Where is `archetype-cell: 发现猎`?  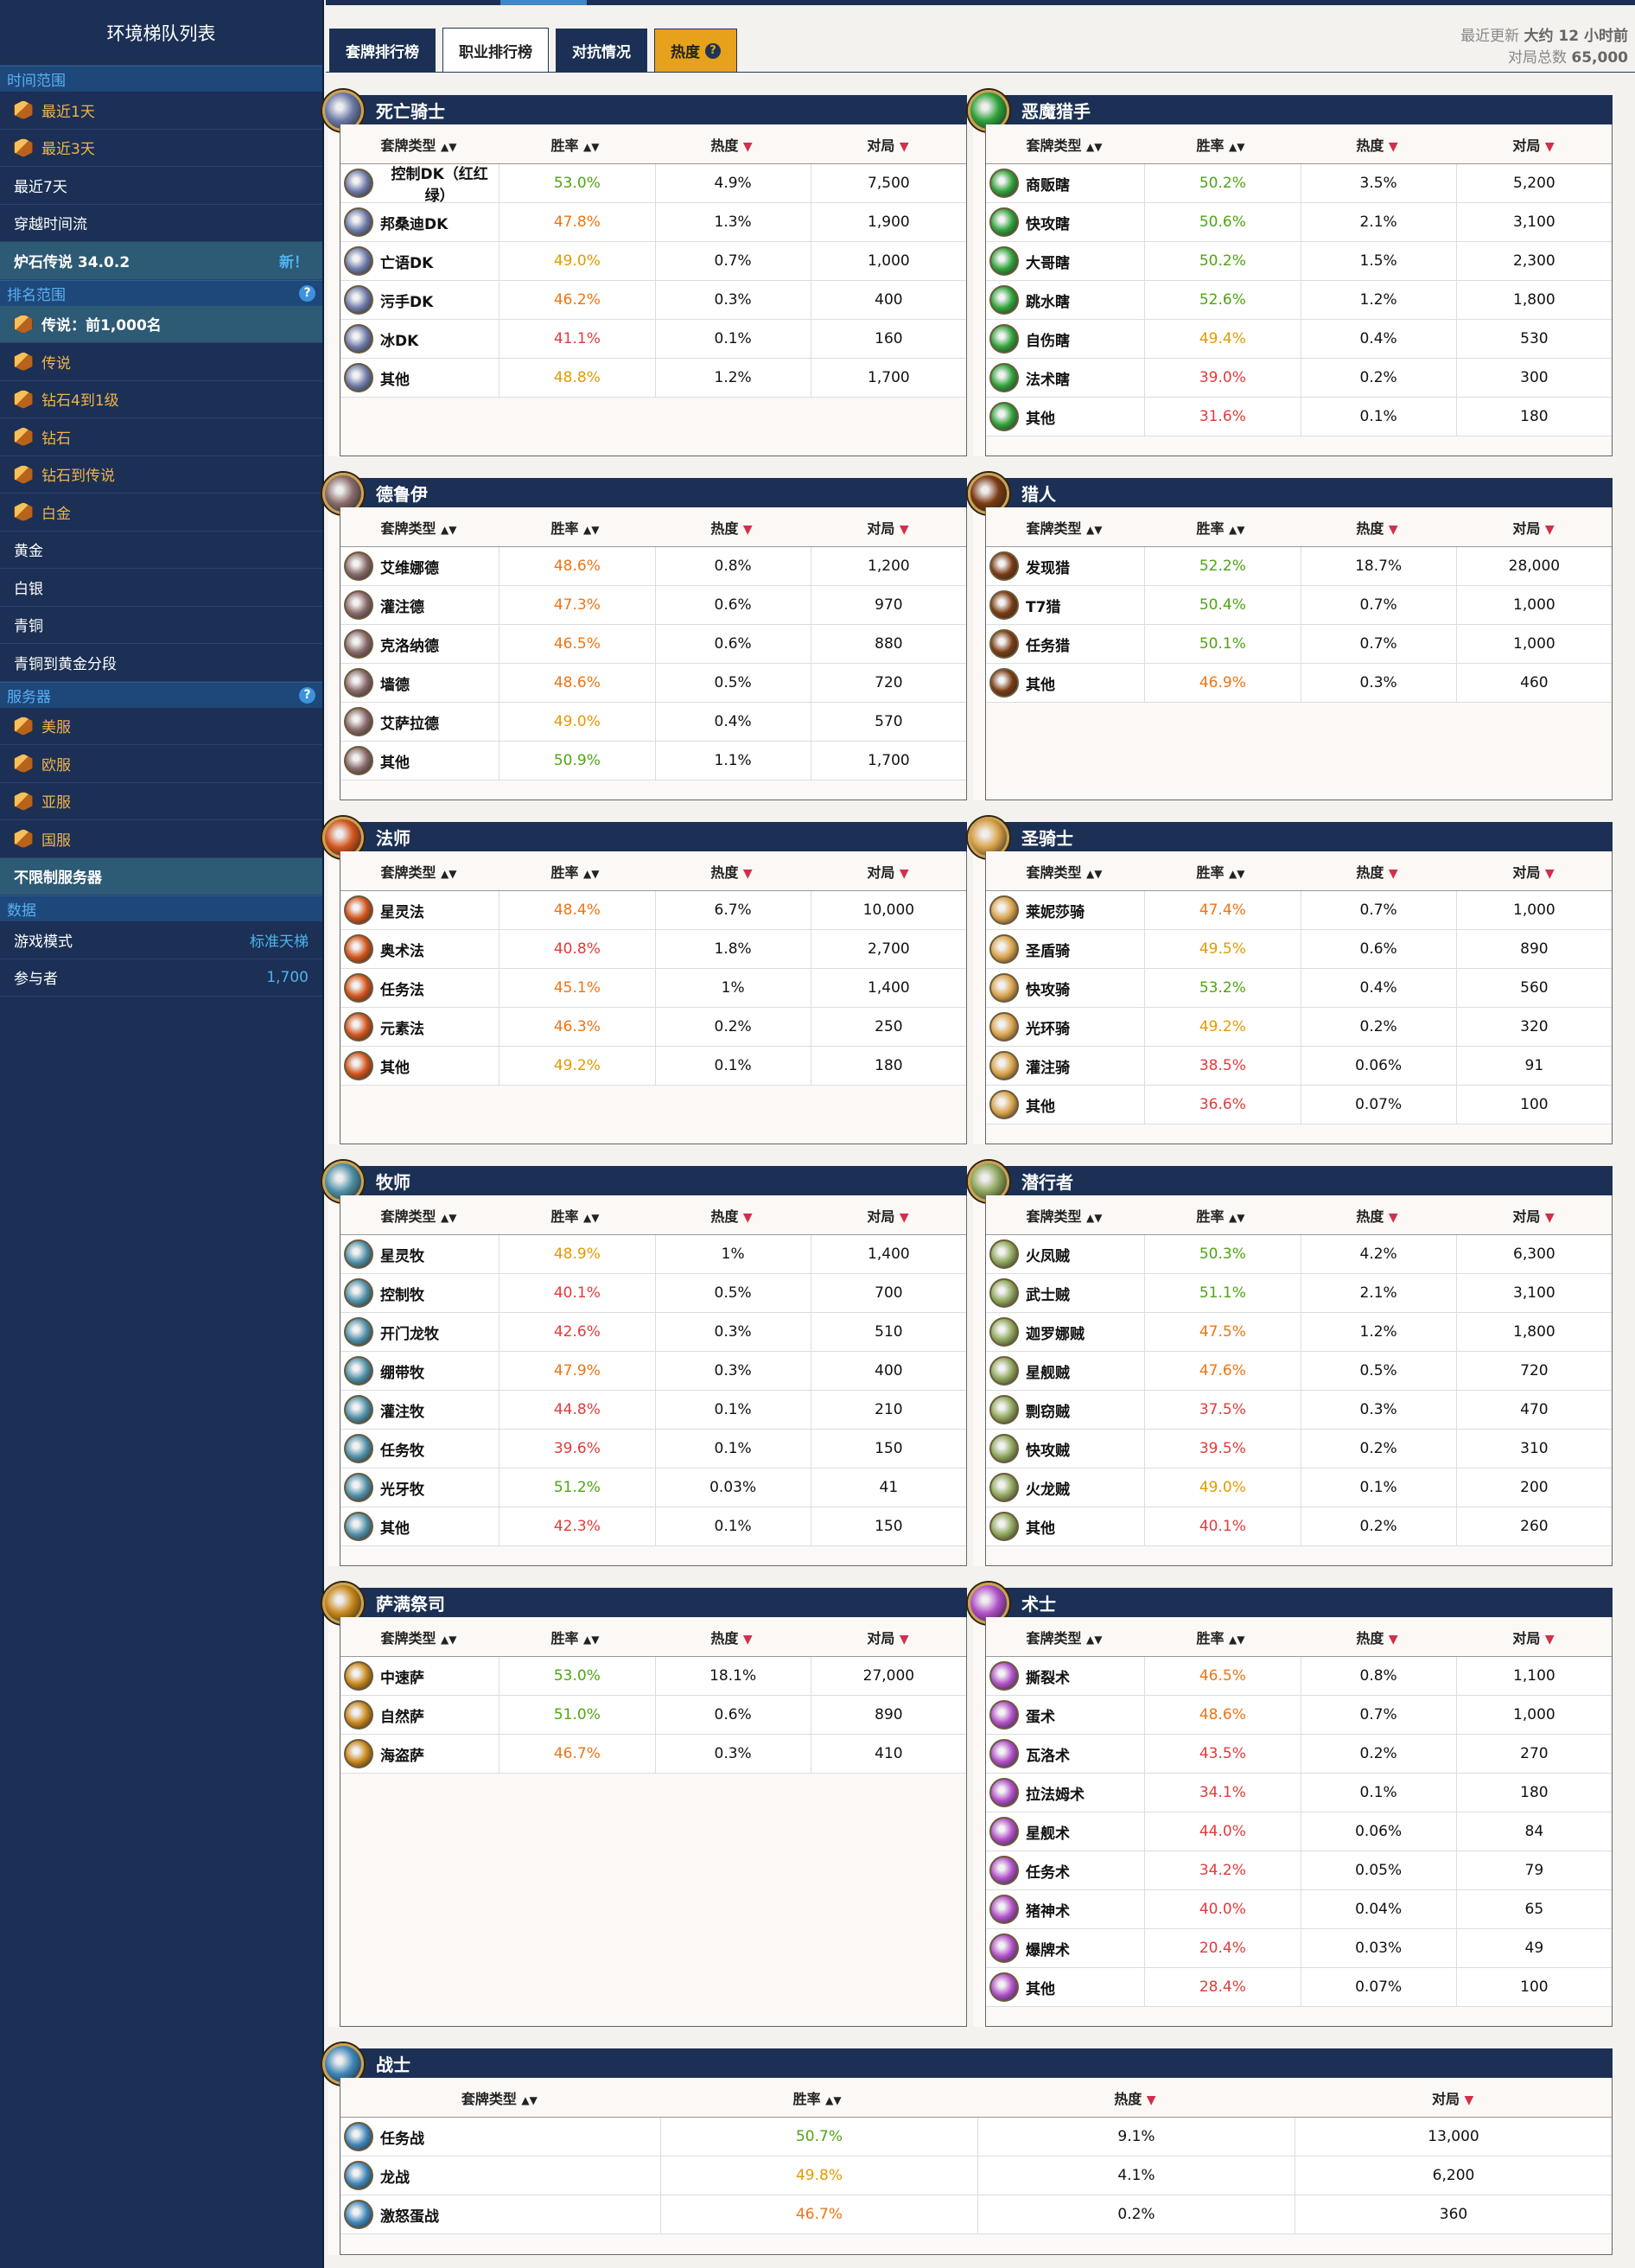 archetype-cell: 发现猎 is located at coordinates (1066, 566).